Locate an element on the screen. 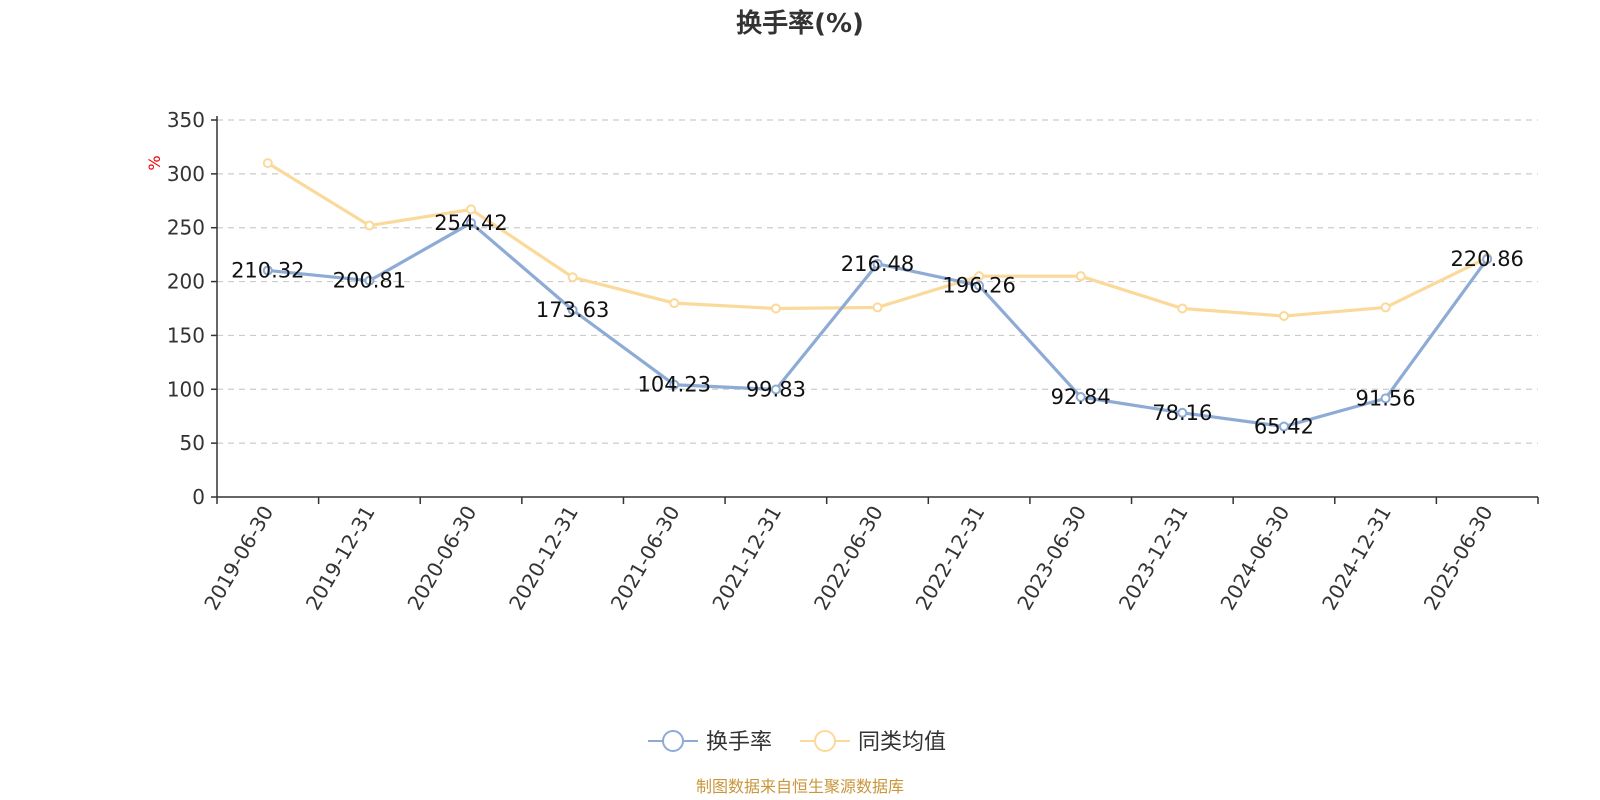  data-label: 99.83 is located at coordinates (776, 389).